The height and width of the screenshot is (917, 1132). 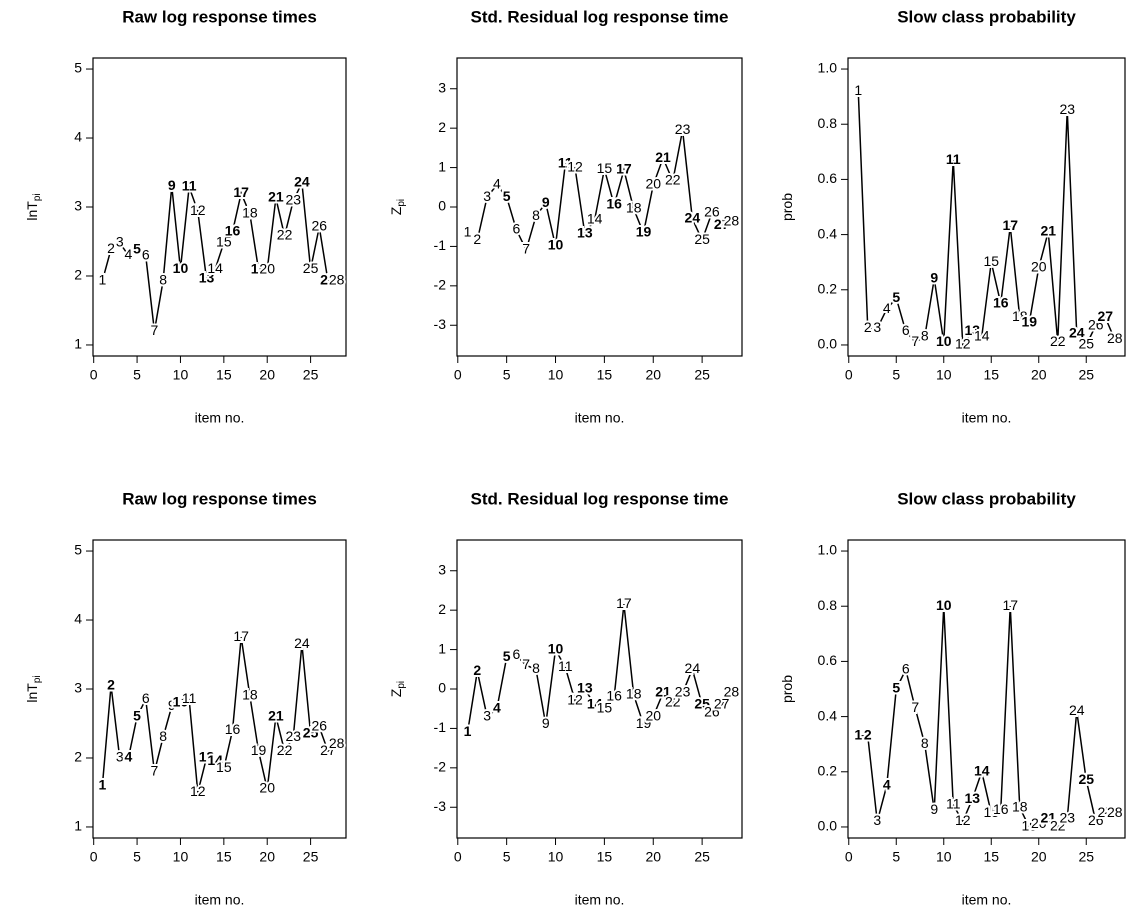 What do you see at coordinates (267, 788) in the screenshot?
I see `point-label: 20` at bounding box center [267, 788].